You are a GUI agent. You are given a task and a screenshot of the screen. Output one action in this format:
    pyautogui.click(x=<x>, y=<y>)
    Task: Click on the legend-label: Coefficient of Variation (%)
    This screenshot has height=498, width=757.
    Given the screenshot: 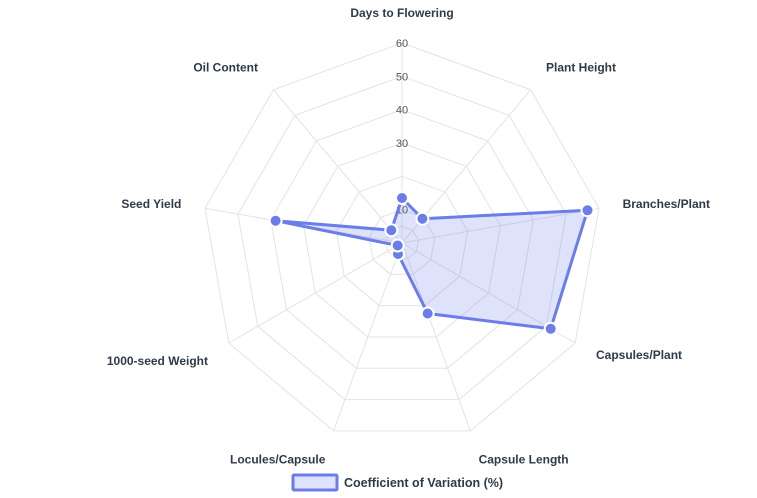 What is the action you would take?
    pyautogui.click(x=423, y=483)
    